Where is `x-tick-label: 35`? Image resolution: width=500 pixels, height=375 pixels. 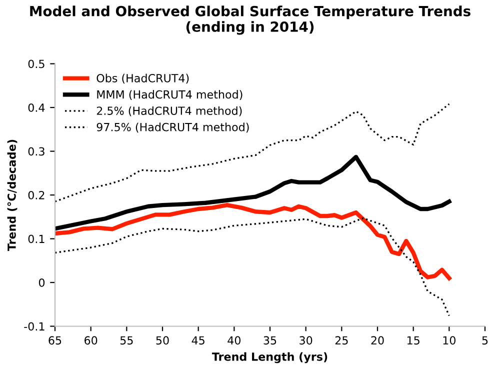
x-tick-label: 35 is located at coordinates (270, 340).